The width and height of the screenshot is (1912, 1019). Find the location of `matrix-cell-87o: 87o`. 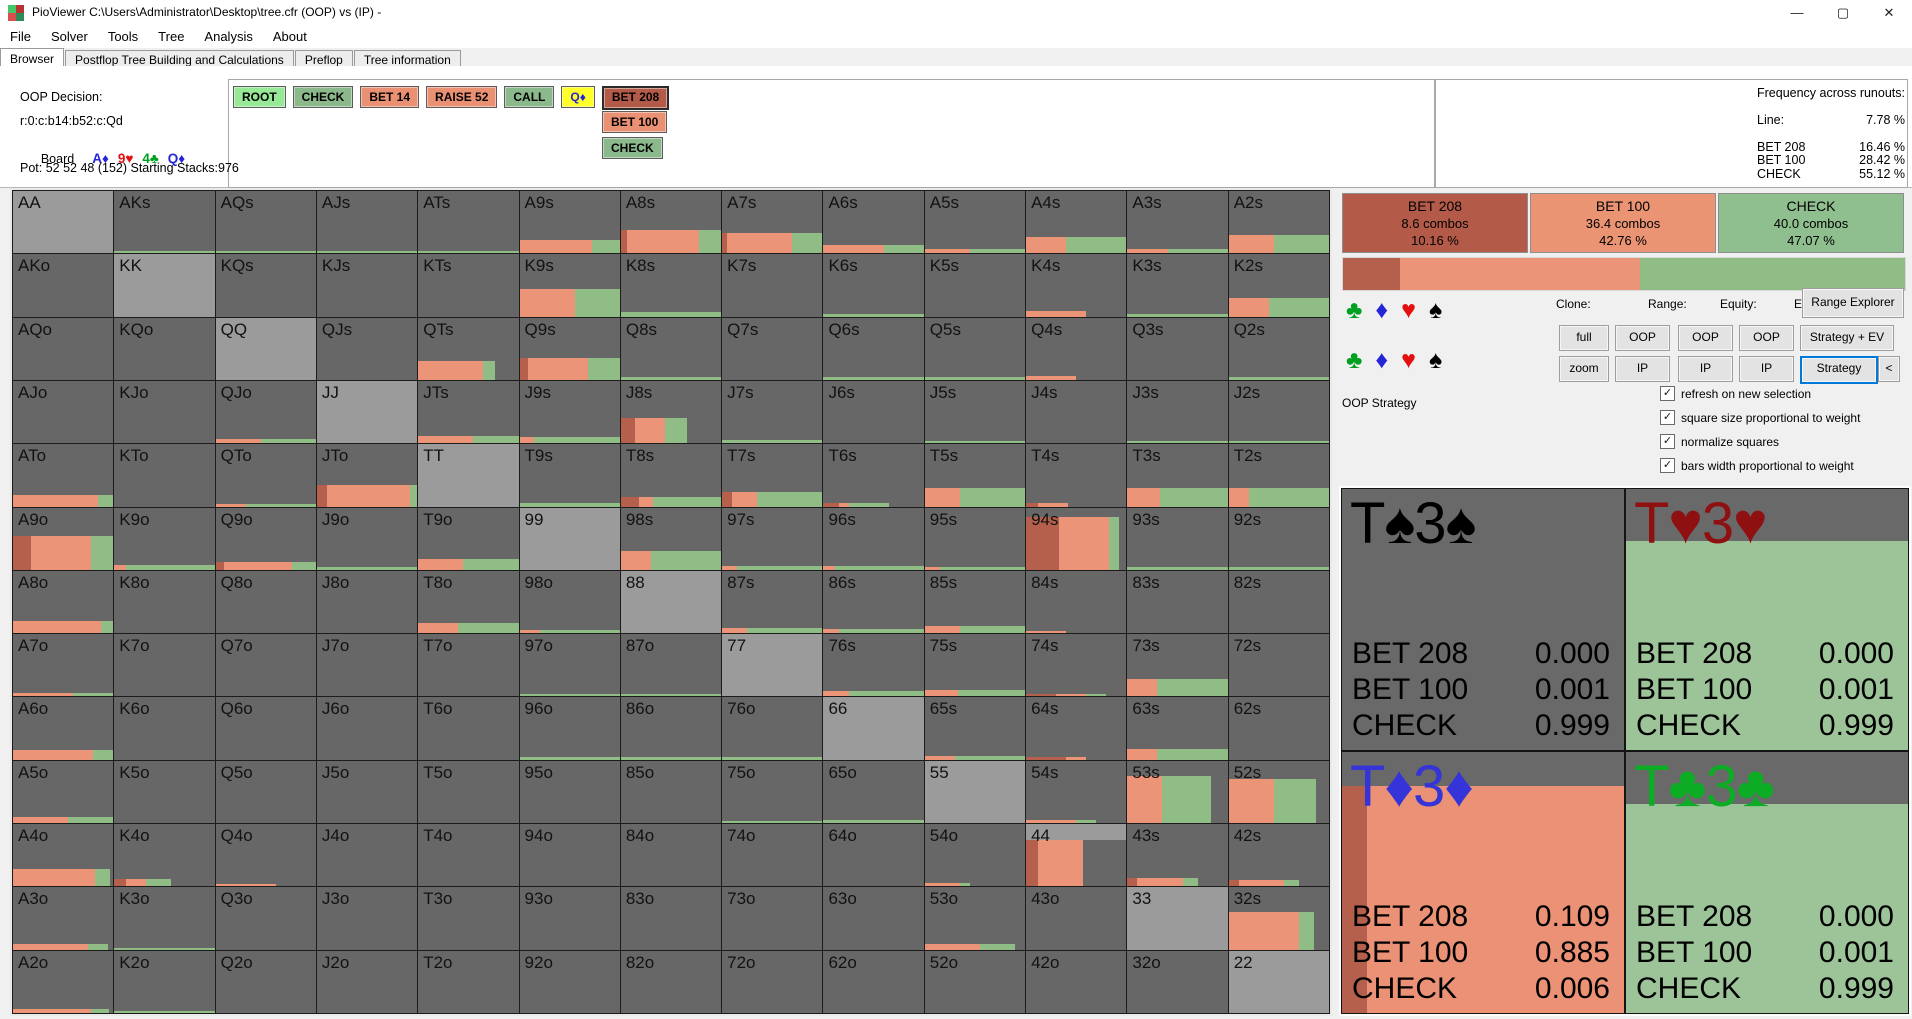

matrix-cell-87o: 87o is located at coordinates (671, 665).